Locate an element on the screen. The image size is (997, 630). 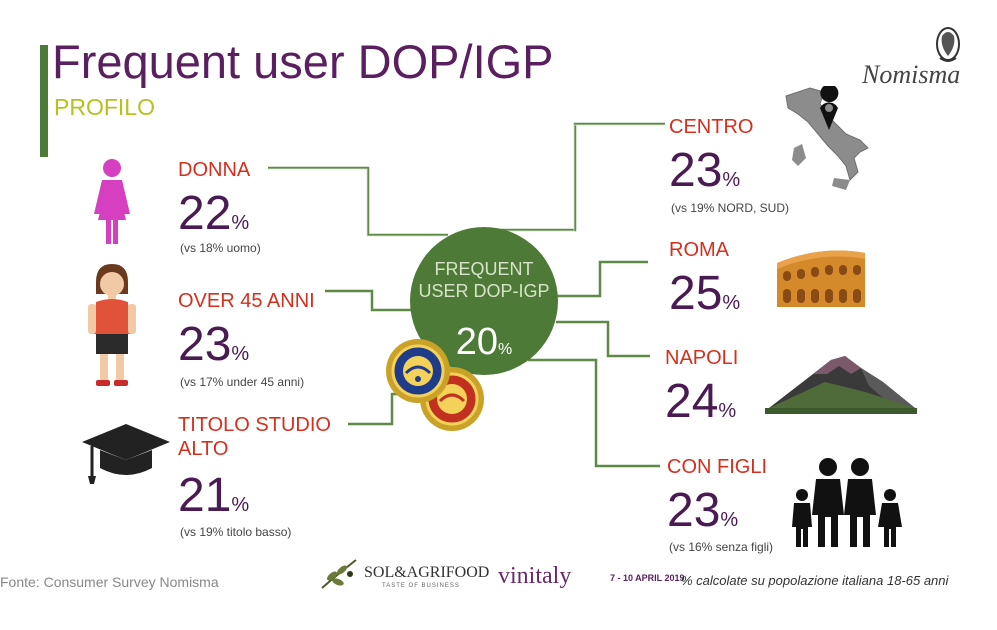
left-item-note: (vs 17% under 45 anni) is located at coordinates (242, 382).